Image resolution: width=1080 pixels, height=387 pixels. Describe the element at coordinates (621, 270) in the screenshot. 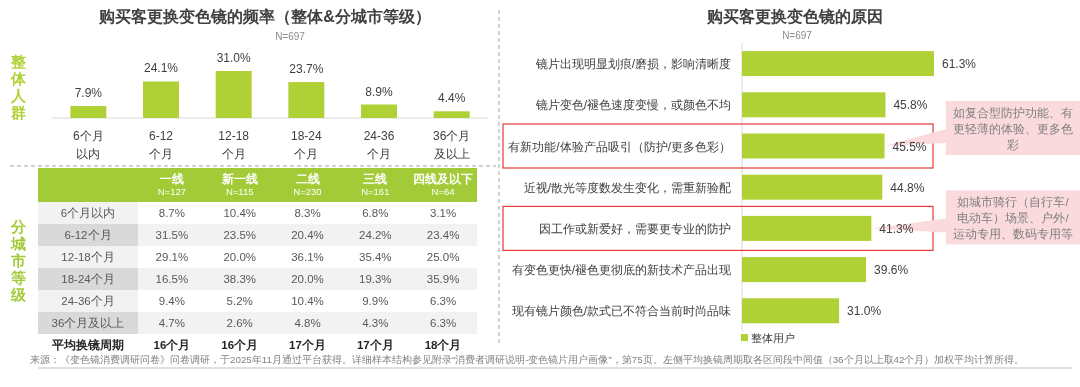

I see `y-tick-label: 有变色更快/褪色更彻底的新技术产品出现` at that location.